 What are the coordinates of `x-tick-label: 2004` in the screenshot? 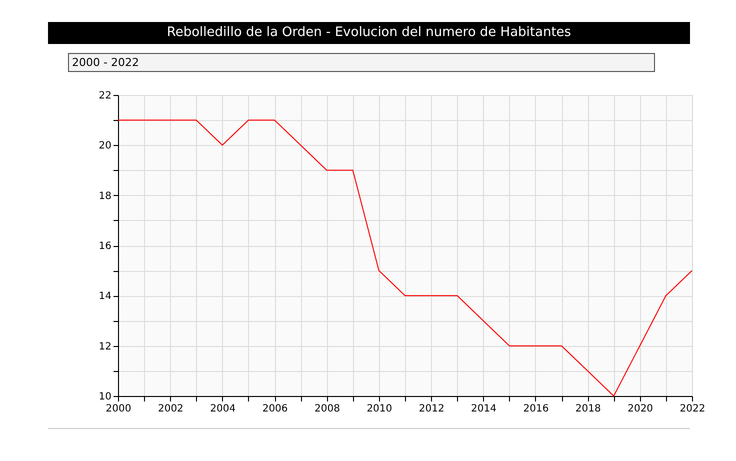 It's located at (223, 409).